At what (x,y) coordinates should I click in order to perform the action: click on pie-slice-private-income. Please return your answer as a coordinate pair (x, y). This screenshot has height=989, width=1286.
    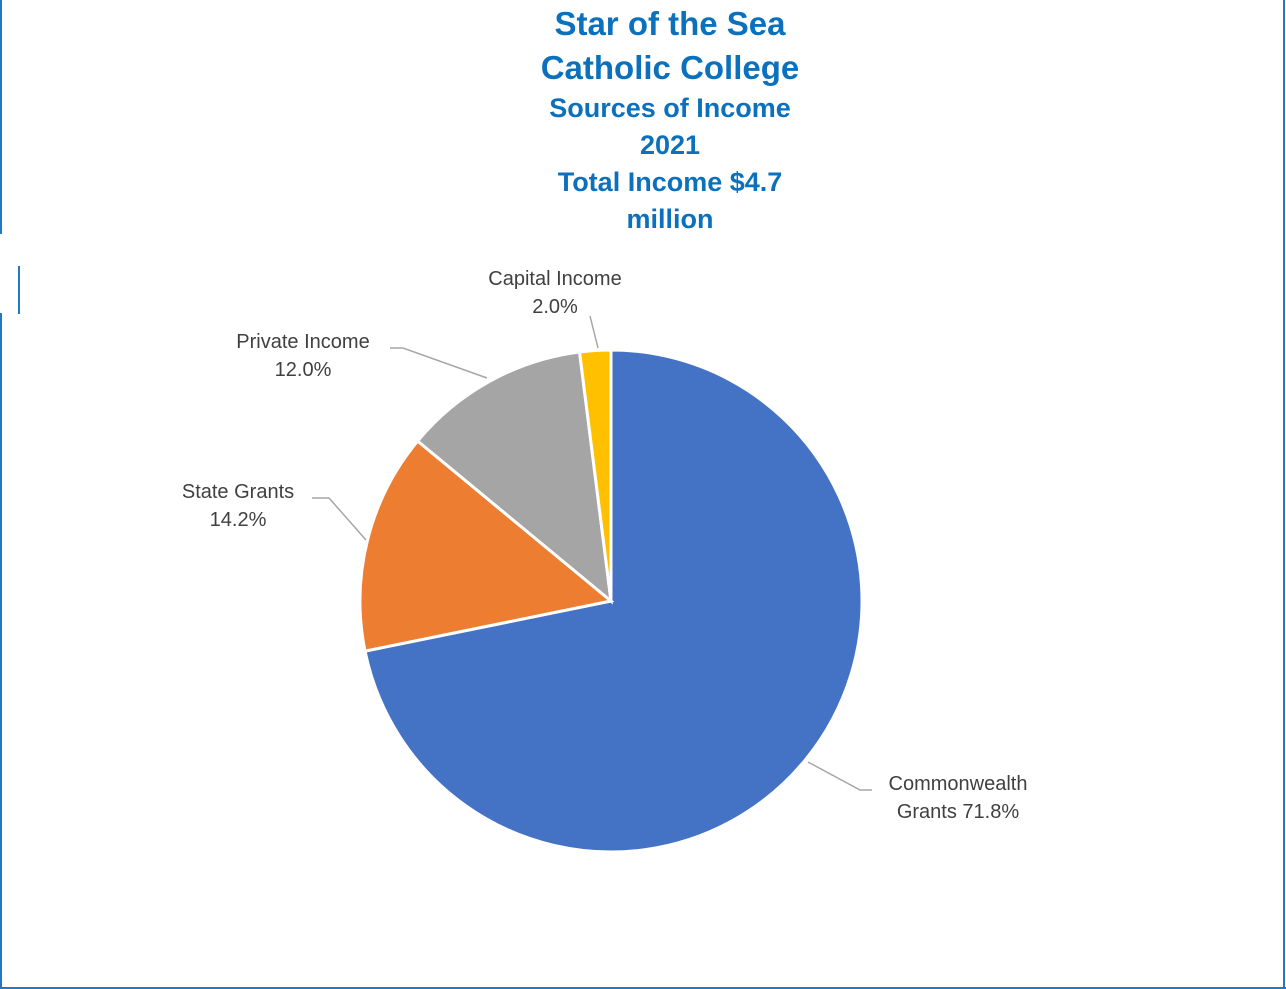
    Looking at the image, I should click on (514, 477).